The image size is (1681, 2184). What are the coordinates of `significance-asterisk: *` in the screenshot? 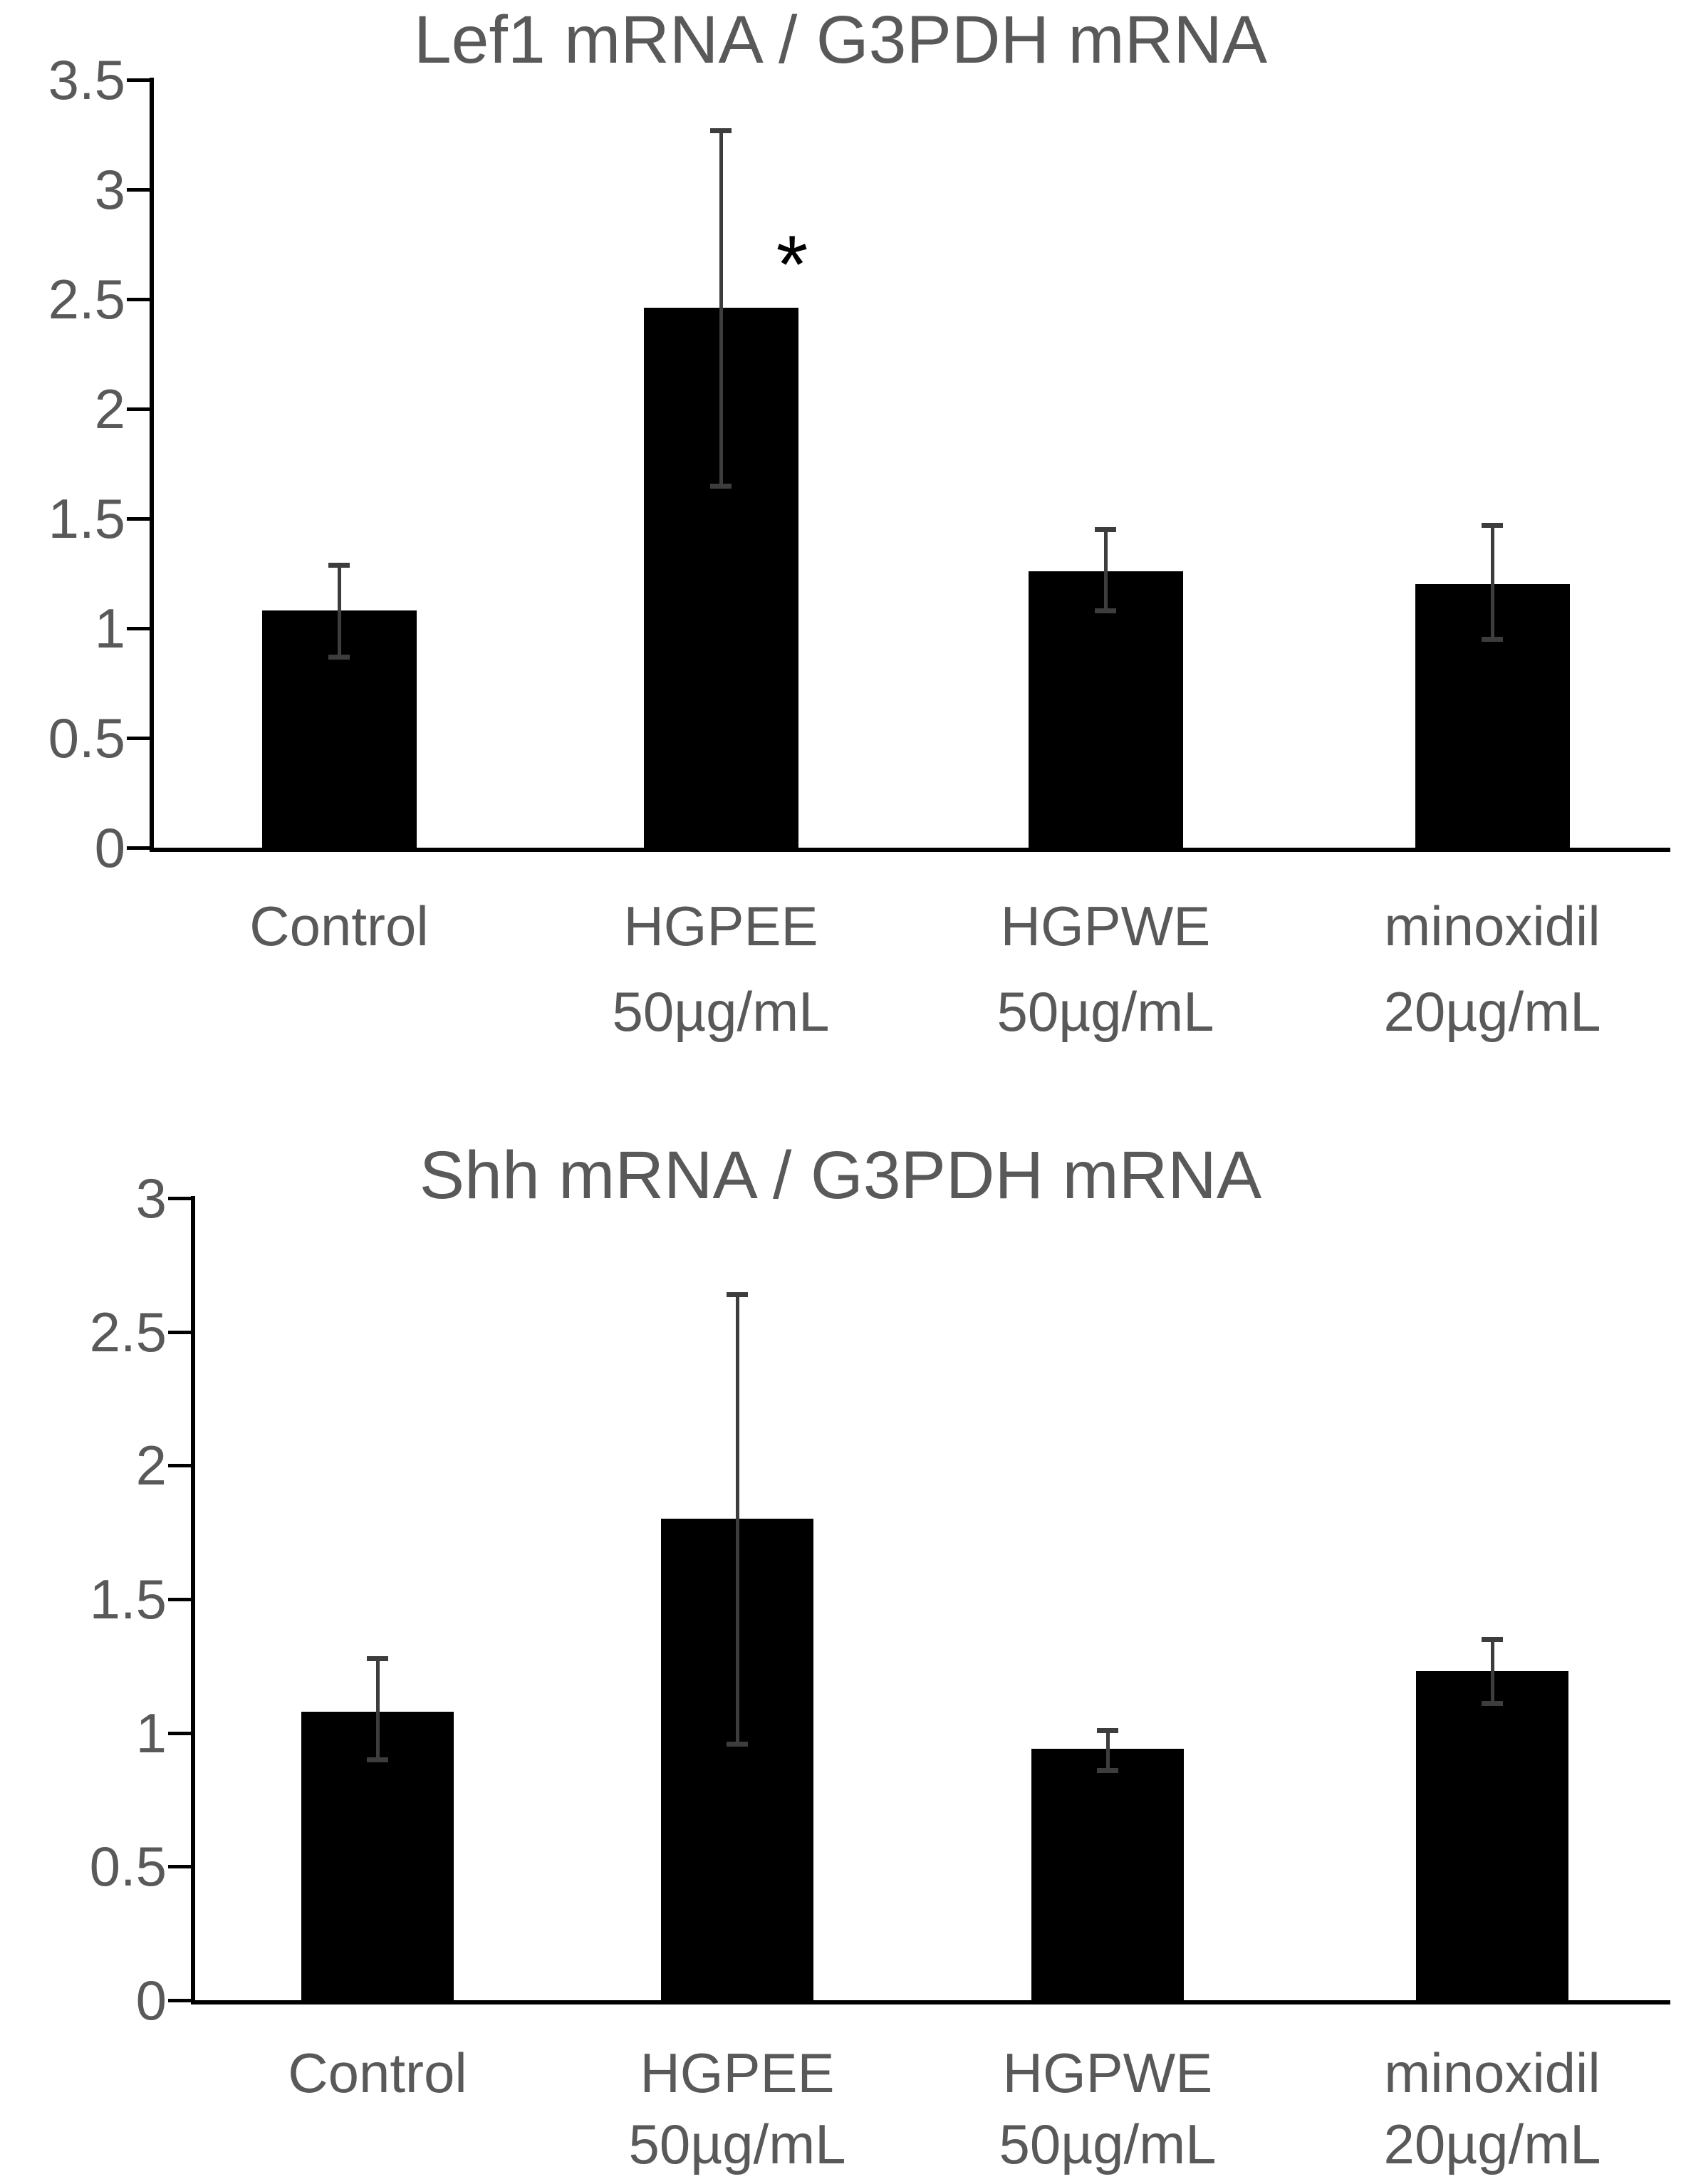 It's located at (792, 265).